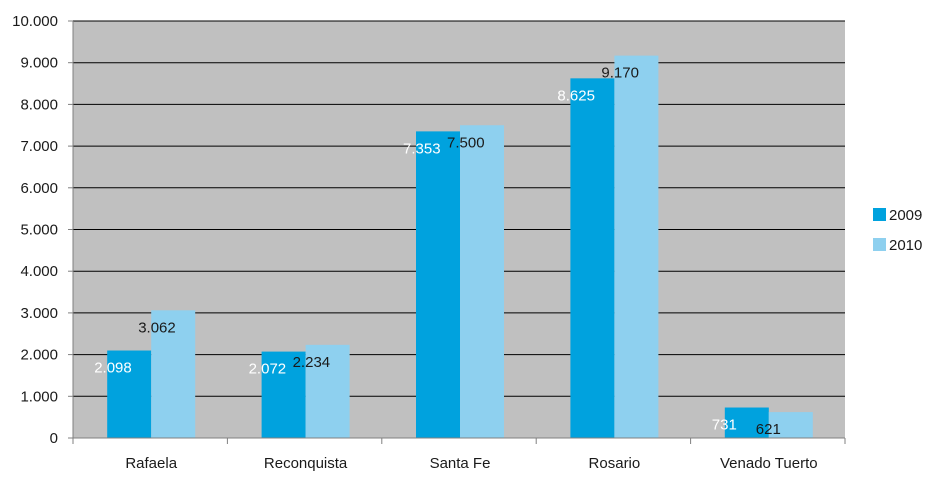 This screenshot has width=929, height=481. What do you see at coordinates (312, 362) in the screenshot?
I see `data-label: 2.234` at bounding box center [312, 362].